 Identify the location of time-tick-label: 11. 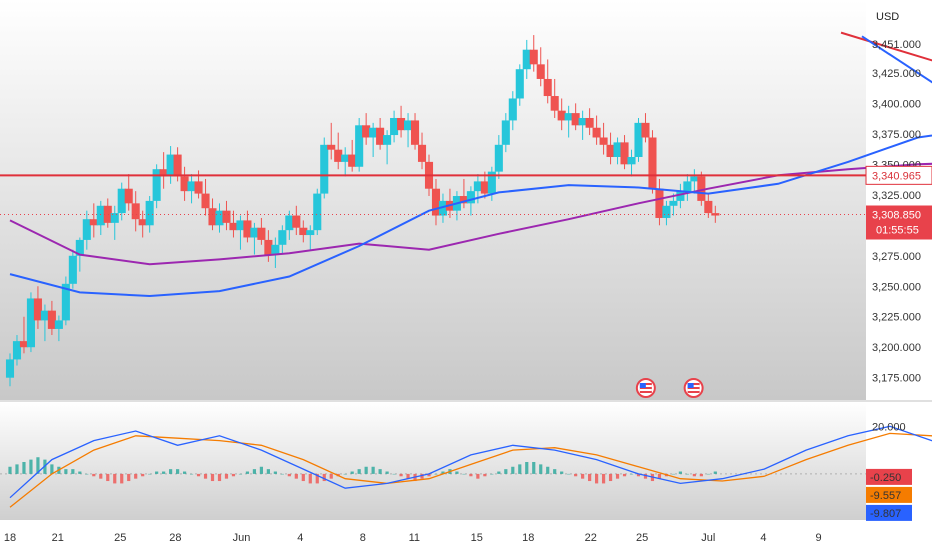
(414, 538).